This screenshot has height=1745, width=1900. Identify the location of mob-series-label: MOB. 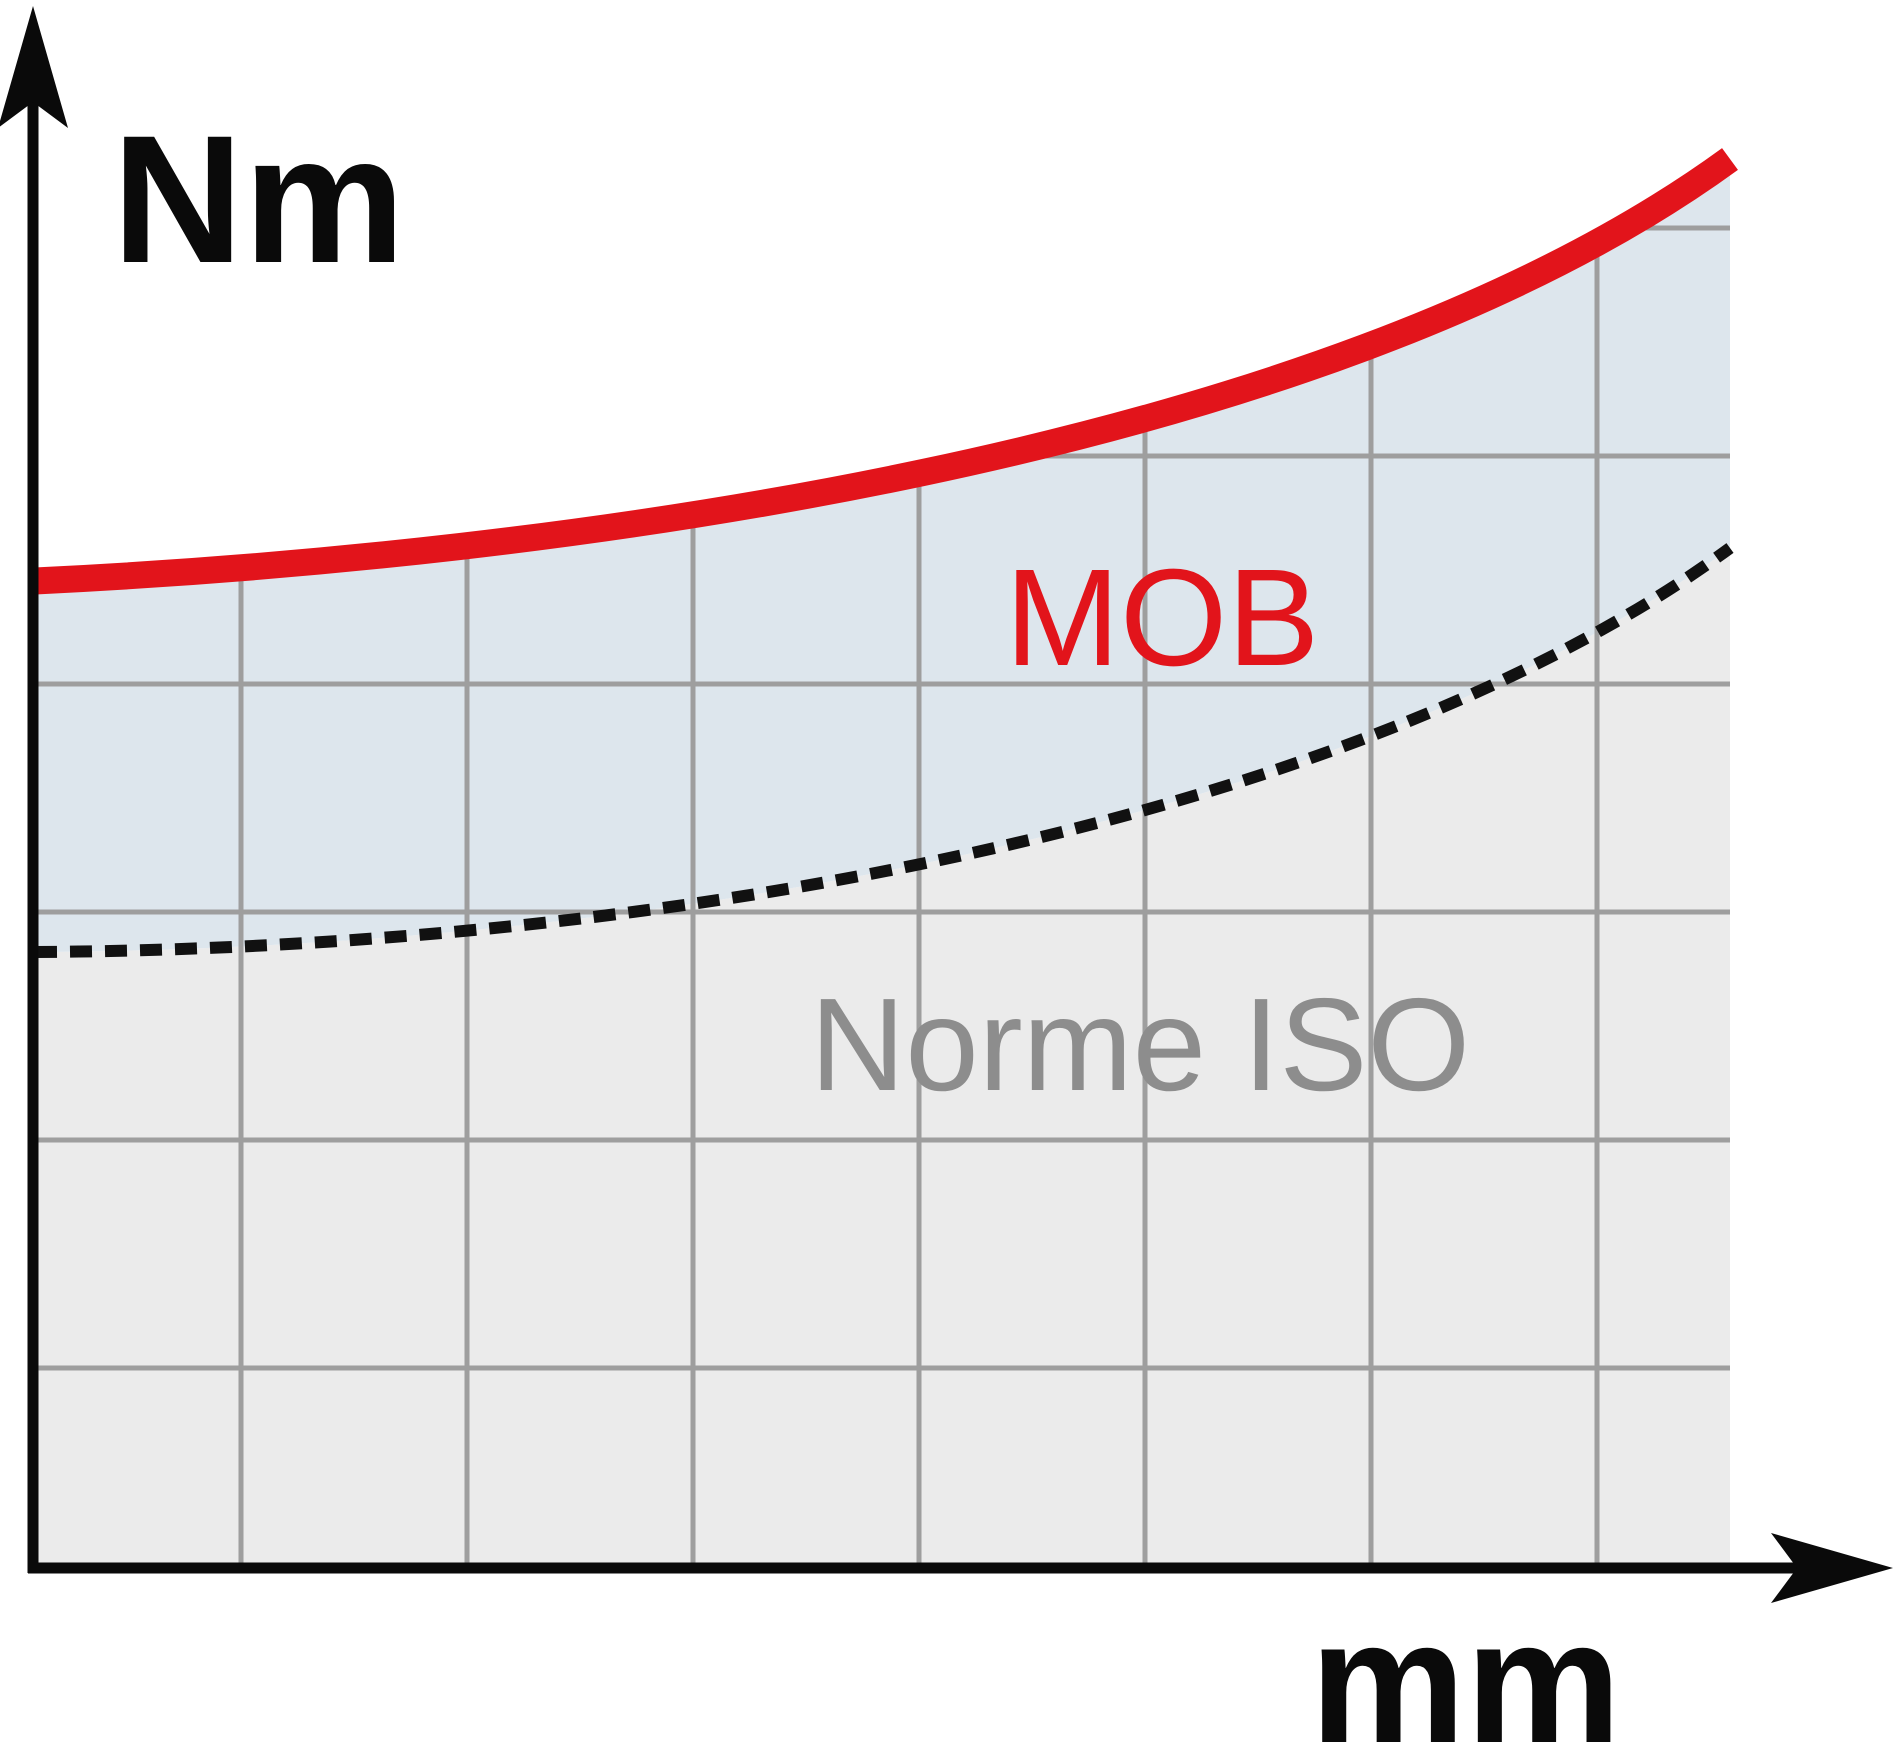
(1162, 618).